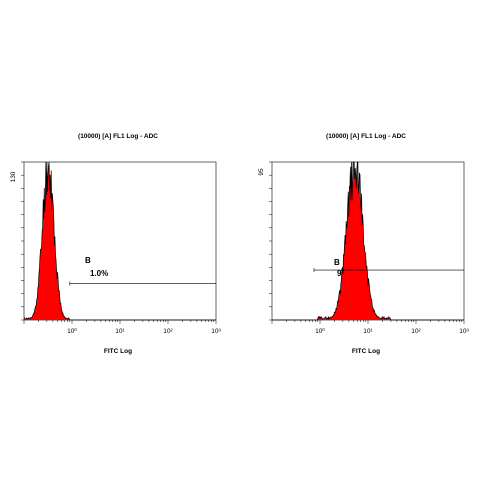 The width and height of the screenshot is (500, 500). What do you see at coordinates (261, 172) in the screenshot?
I see `y-tick-label: 95` at bounding box center [261, 172].